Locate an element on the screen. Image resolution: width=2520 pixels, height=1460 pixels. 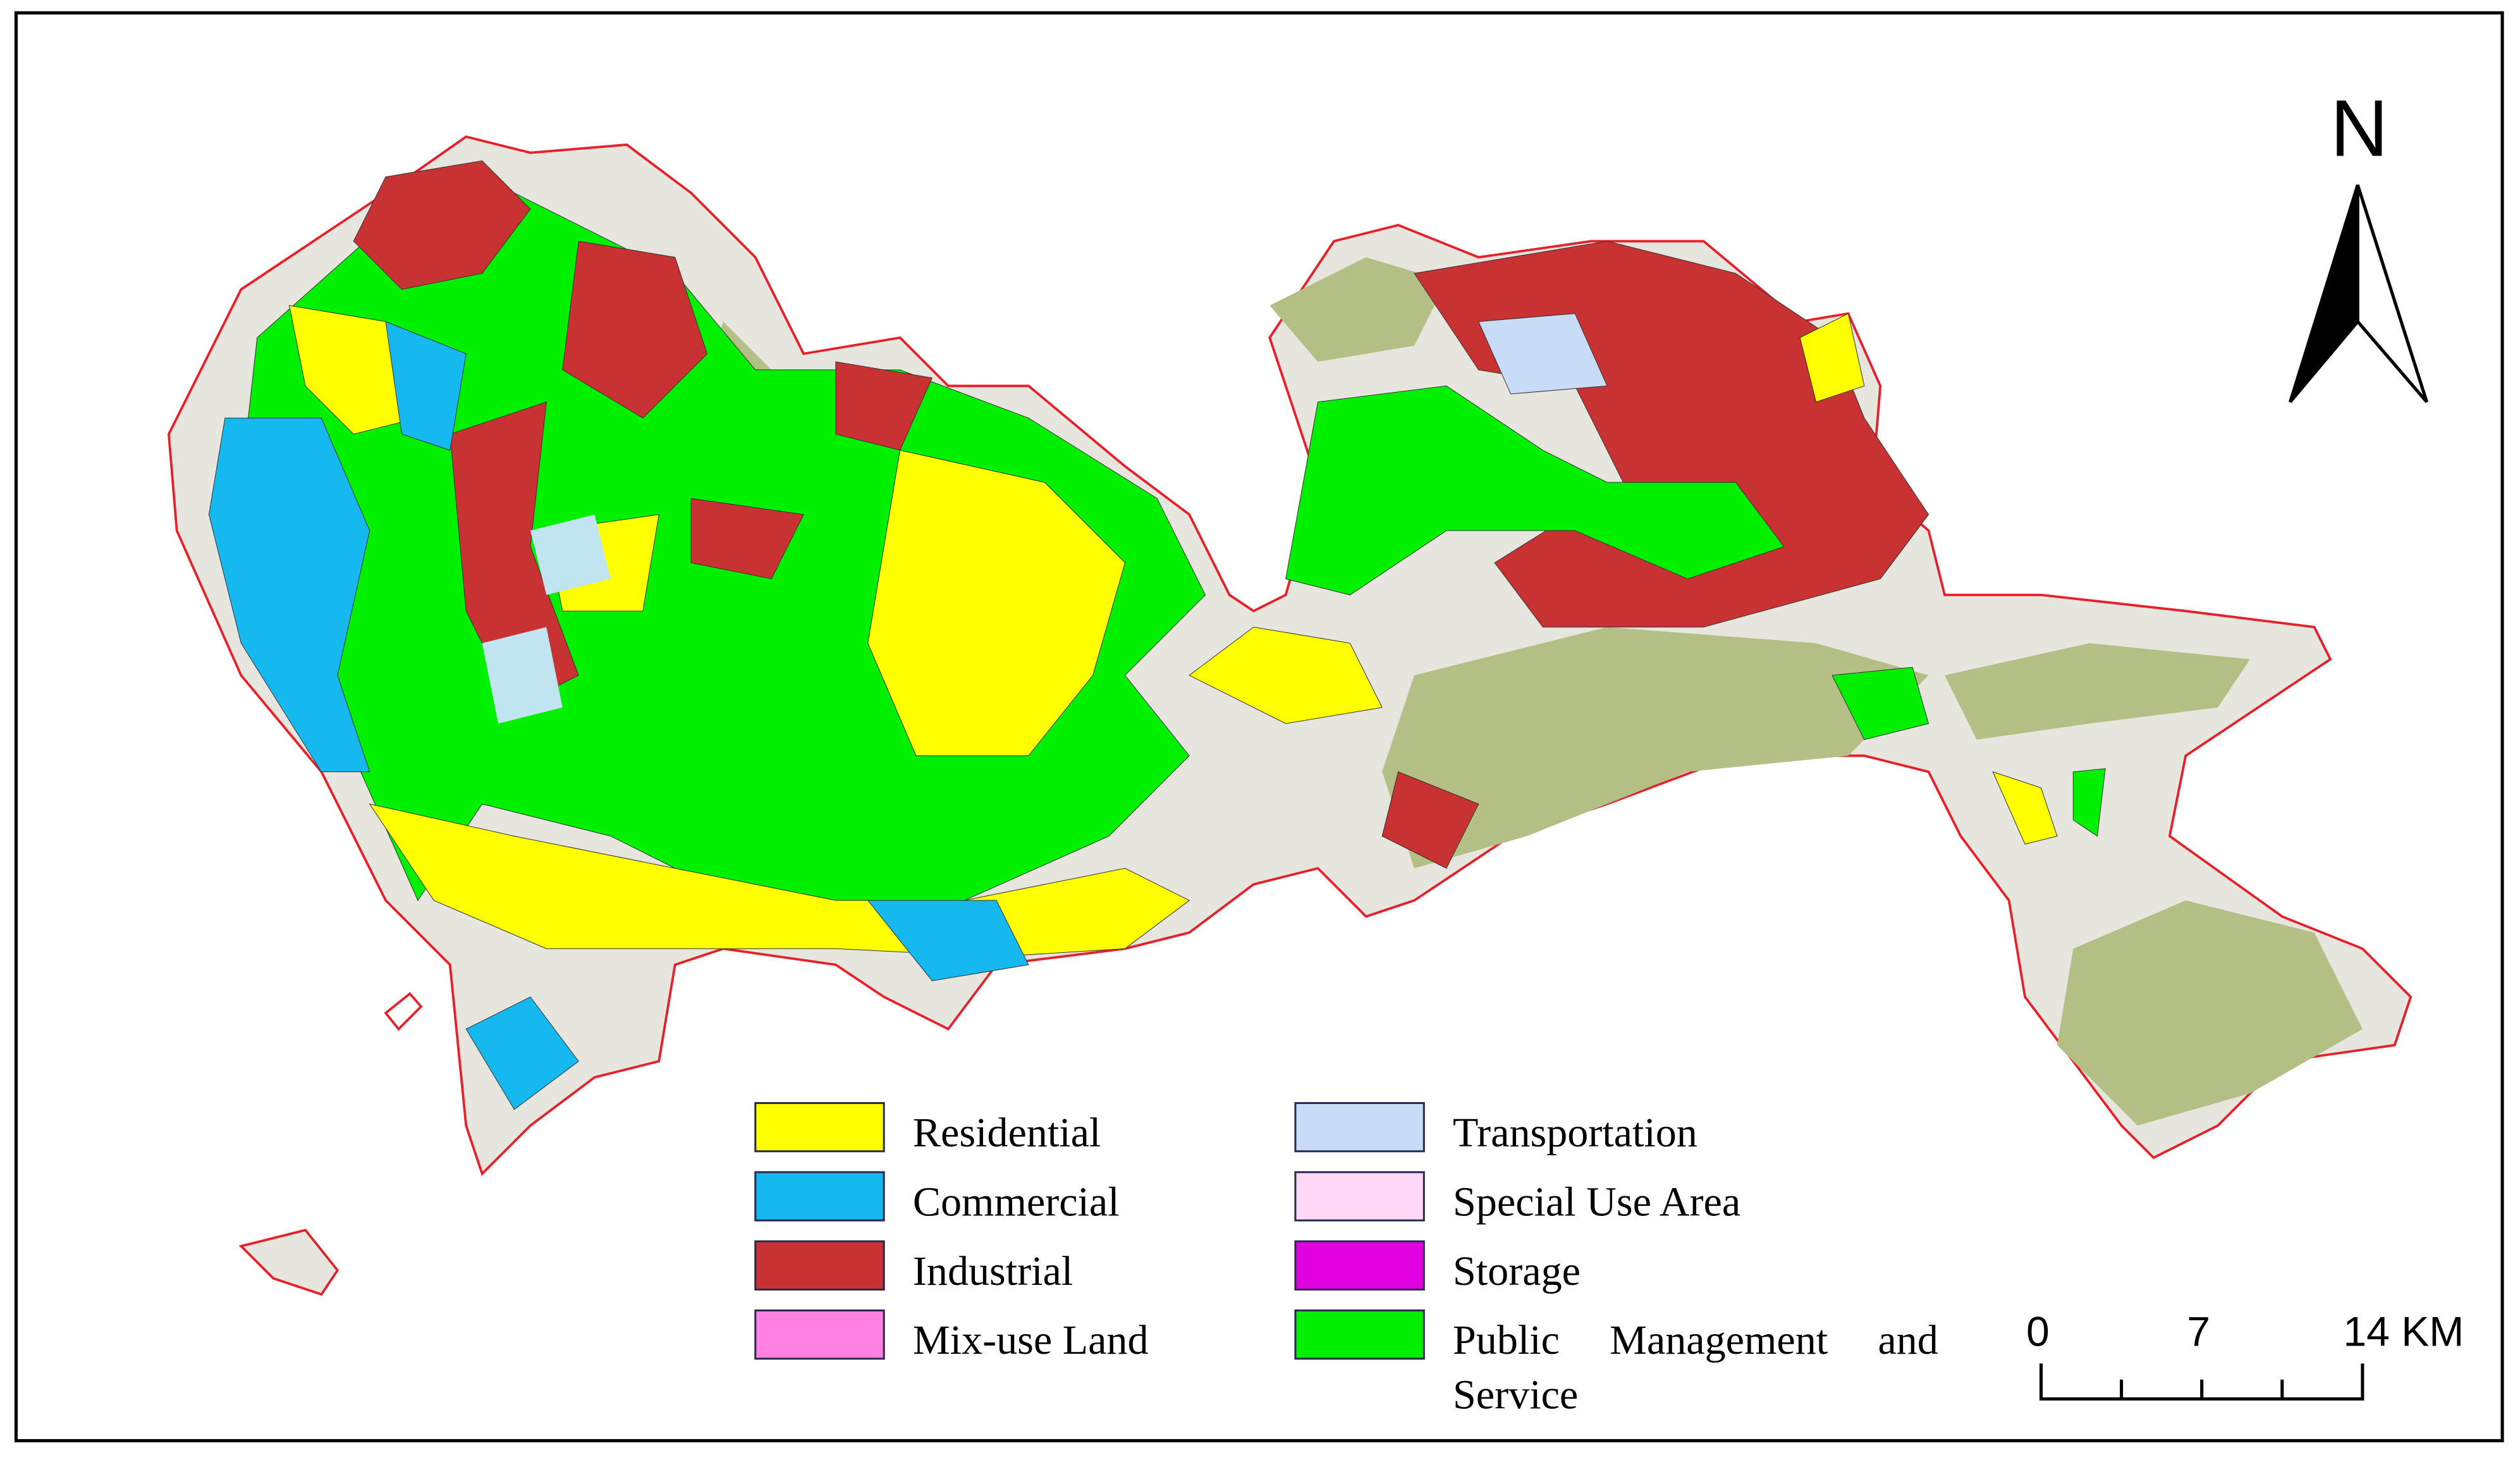
legend-label: Mix-use Land is located at coordinates (1030, 1340).